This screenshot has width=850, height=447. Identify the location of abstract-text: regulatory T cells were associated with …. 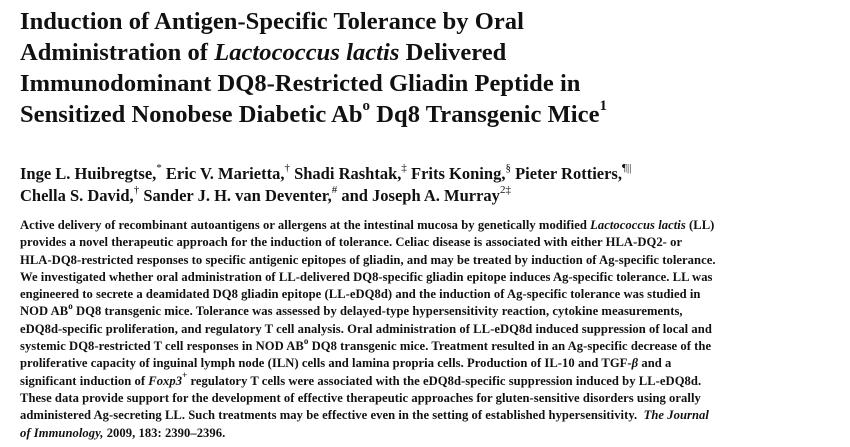
(444, 380).